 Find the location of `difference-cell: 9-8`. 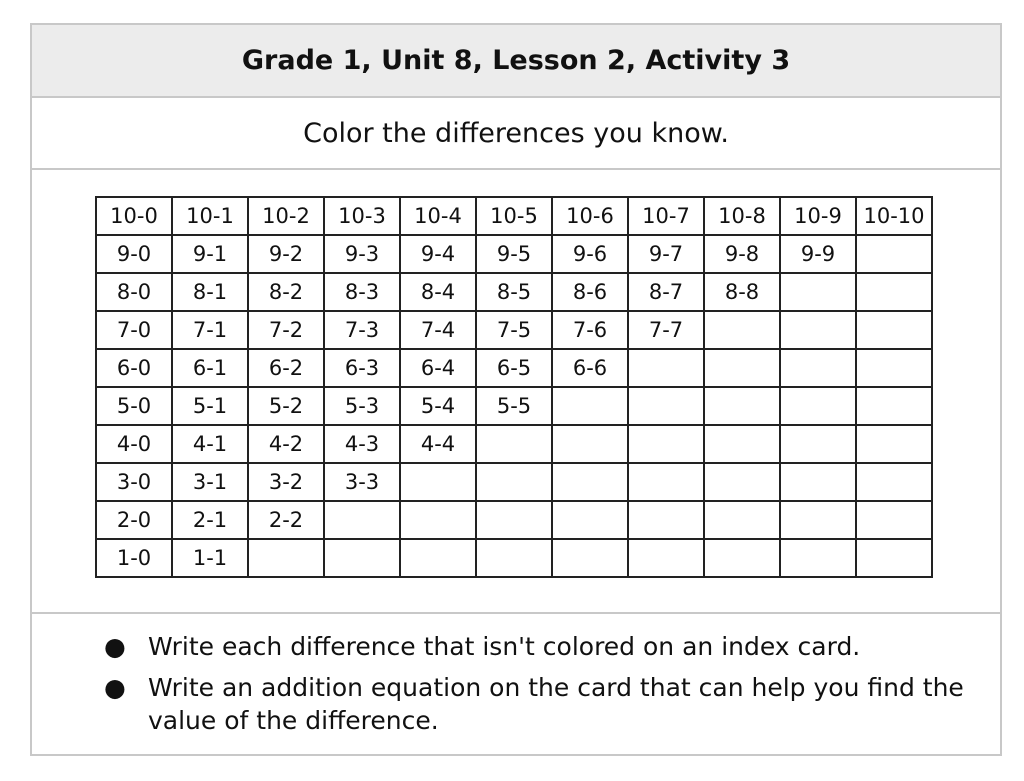

difference-cell: 9-8 is located at coordinates (742, 254).